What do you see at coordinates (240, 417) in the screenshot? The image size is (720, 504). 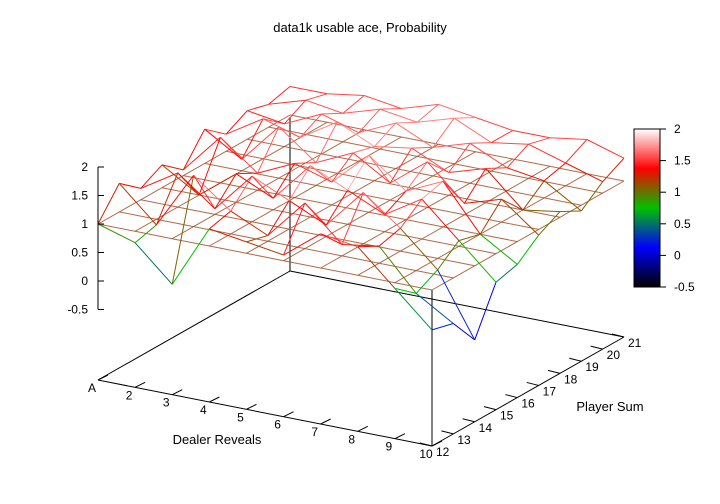 I see `x-tick-label: 5` at bounding box center [240, 417].